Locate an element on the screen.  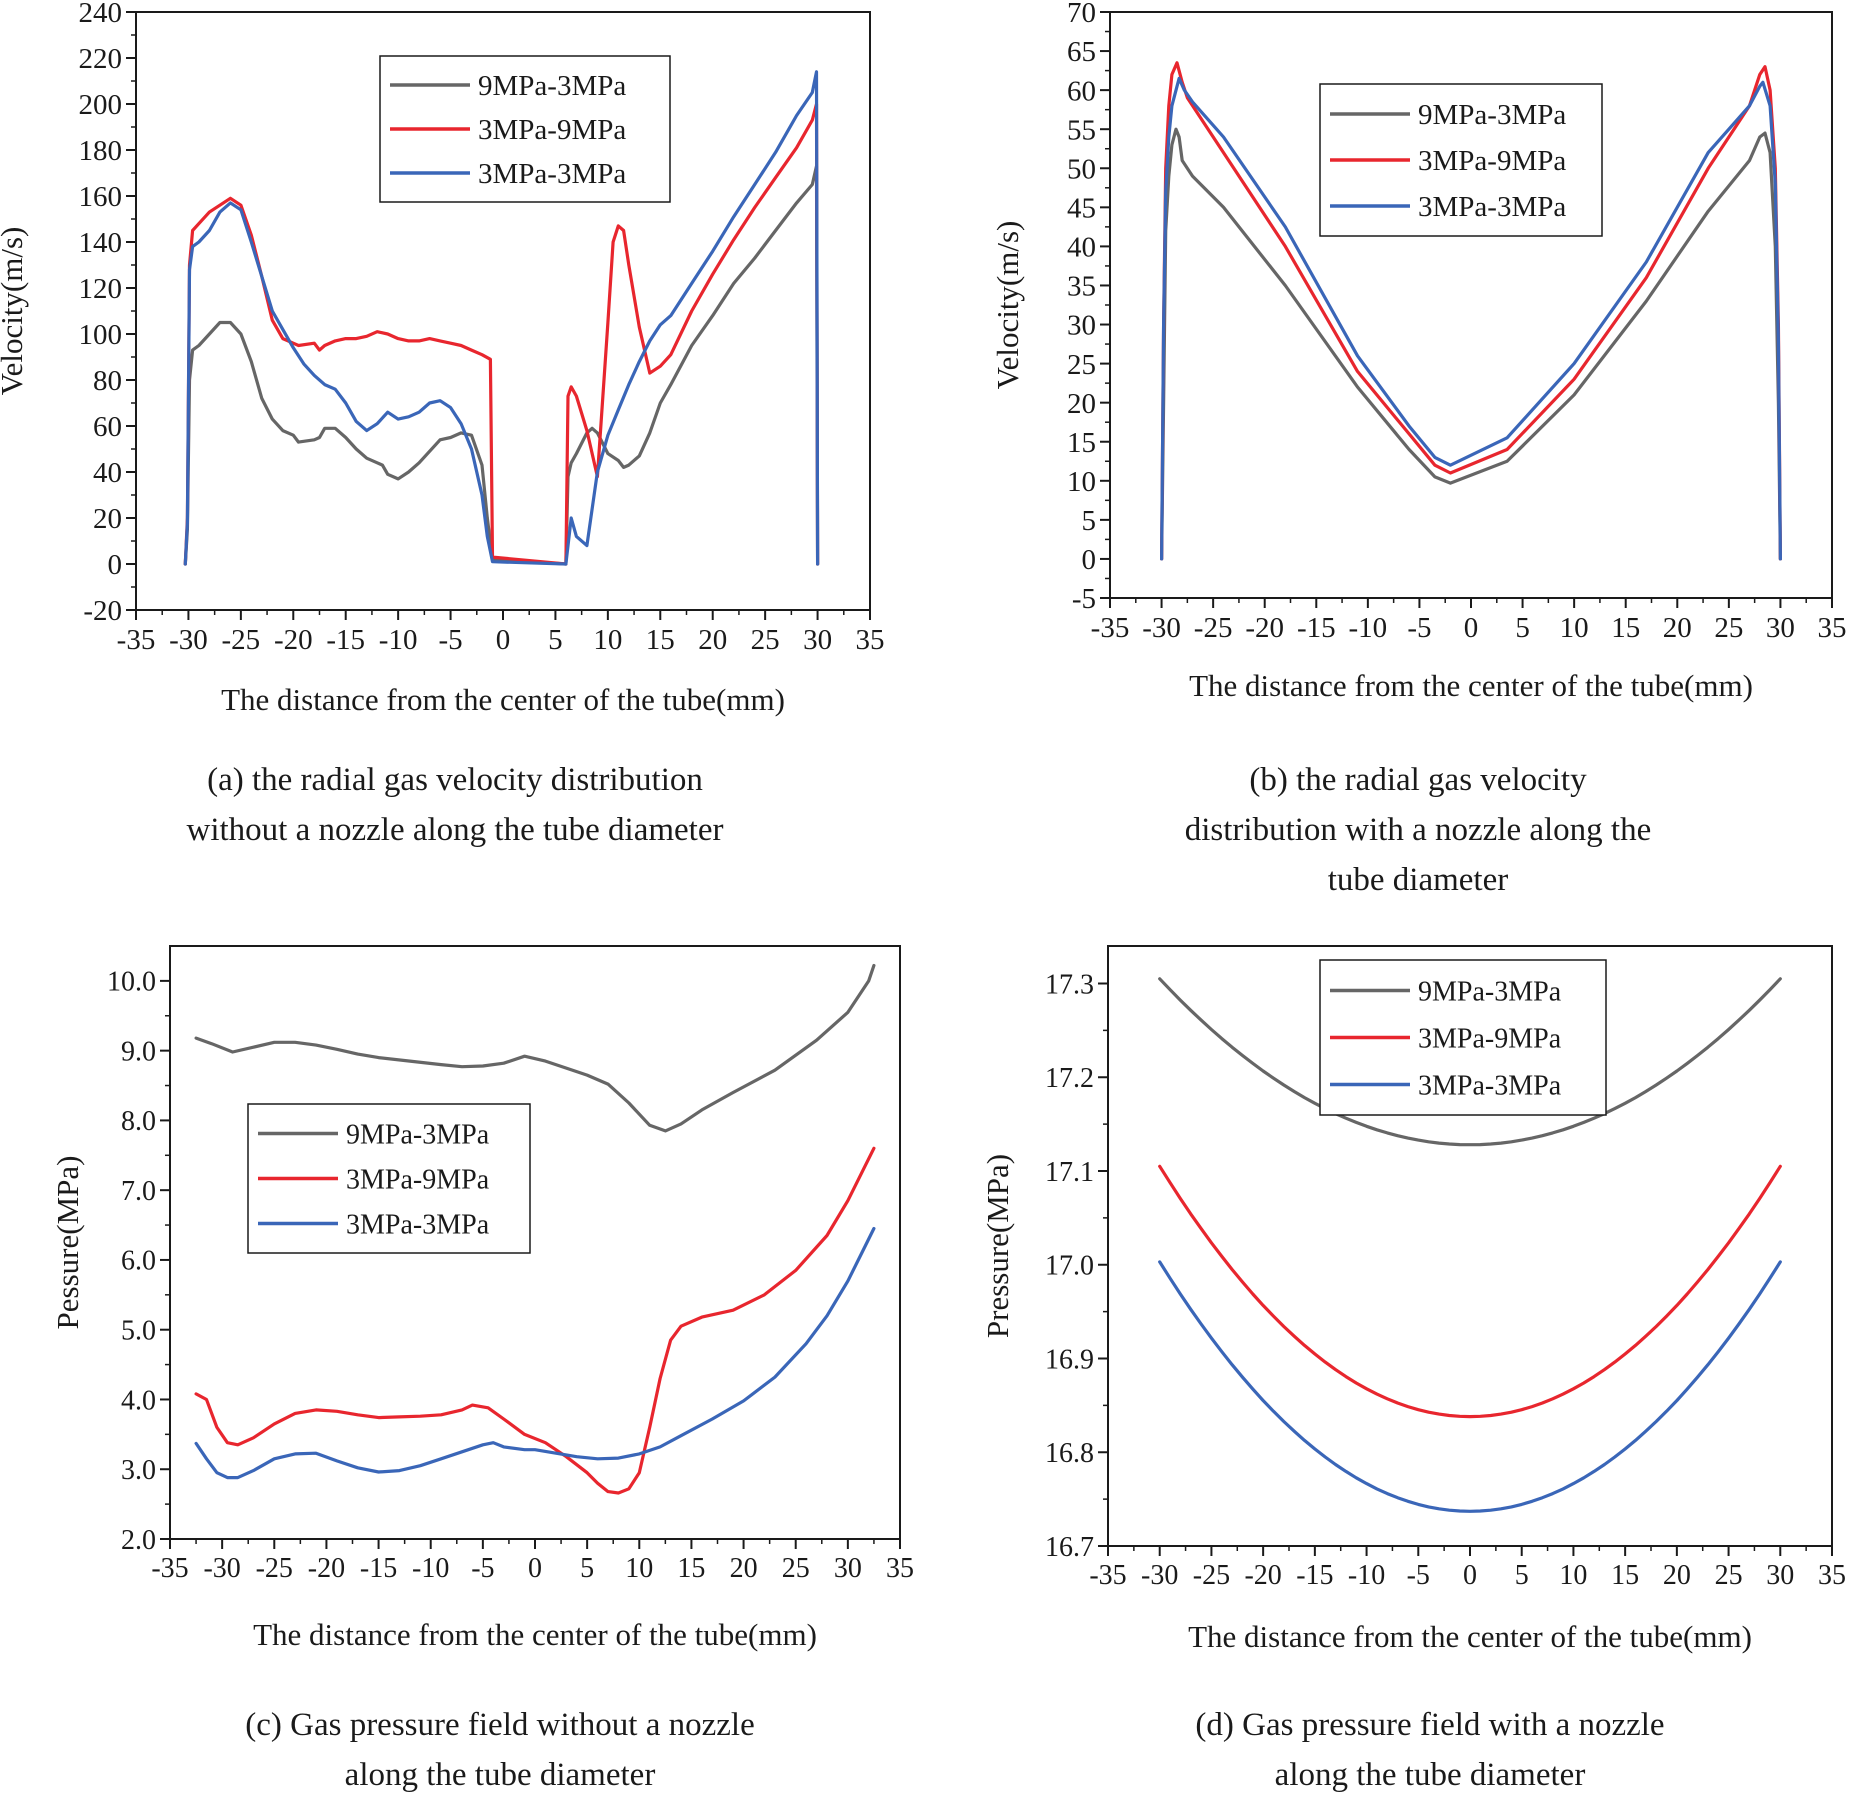
y-tick-label: 55 is located at coordinates (1081, 130).